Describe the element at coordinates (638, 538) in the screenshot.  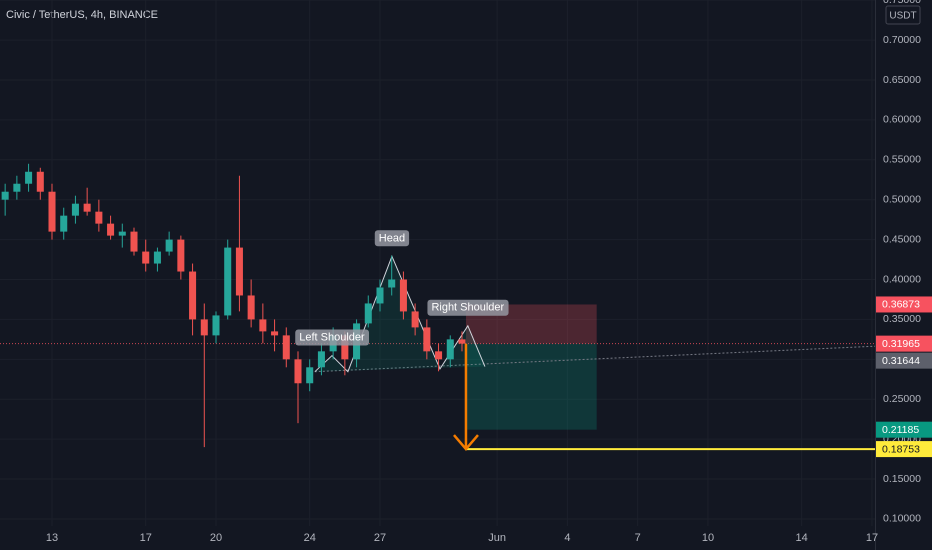
I see `x-tick-label: 7` at that location.